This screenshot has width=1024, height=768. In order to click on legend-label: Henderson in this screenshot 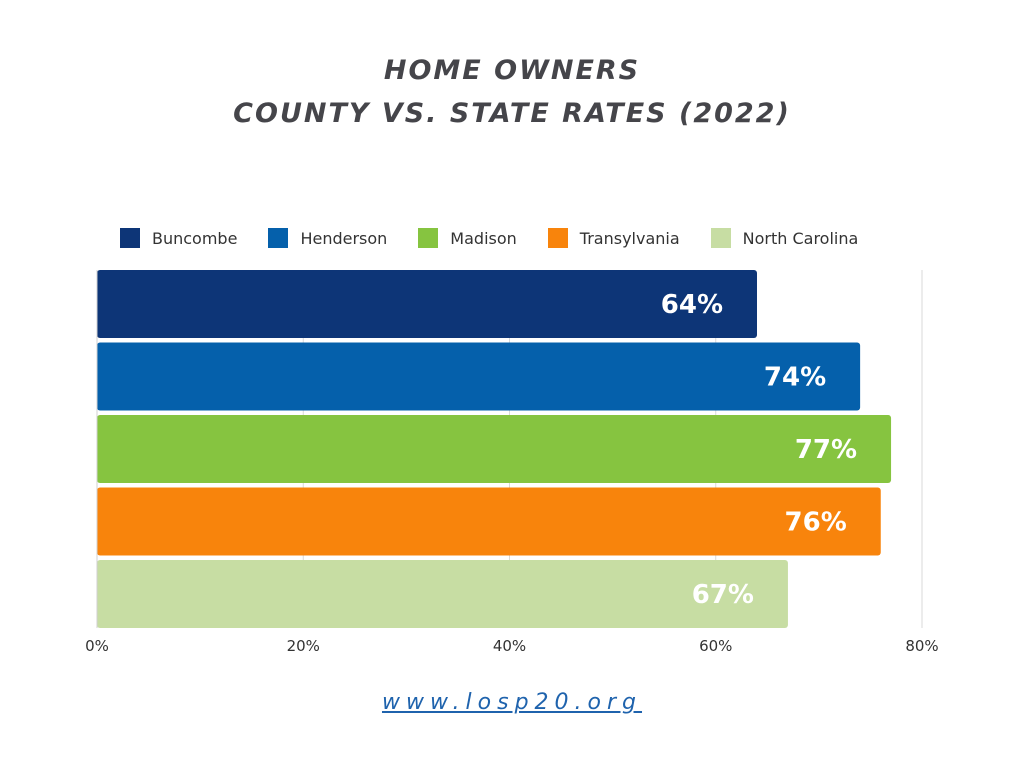, I will do `click(344, 238)`.